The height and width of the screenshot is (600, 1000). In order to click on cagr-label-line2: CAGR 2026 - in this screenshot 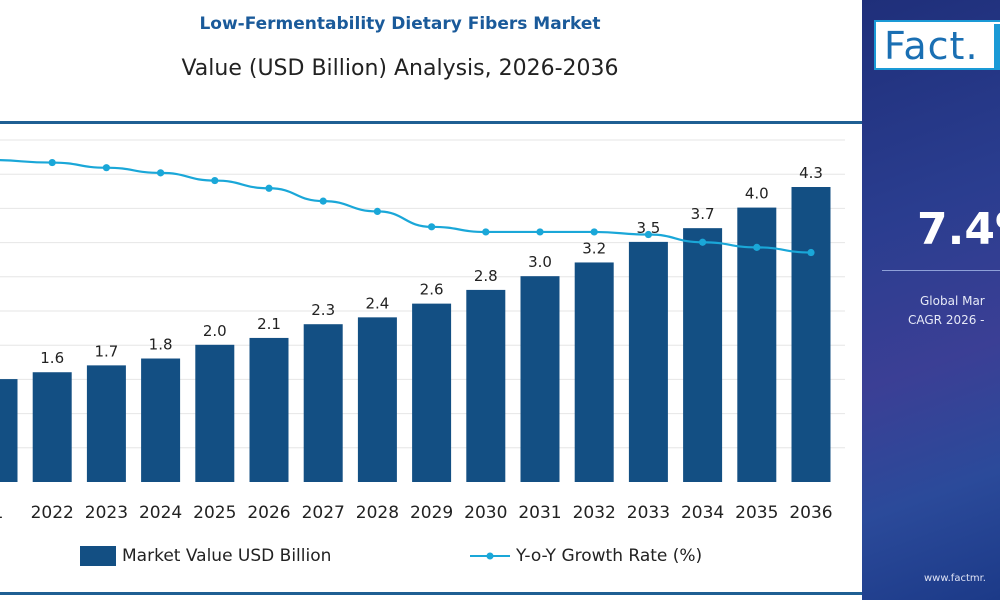, I will do `click(946, 320)`.